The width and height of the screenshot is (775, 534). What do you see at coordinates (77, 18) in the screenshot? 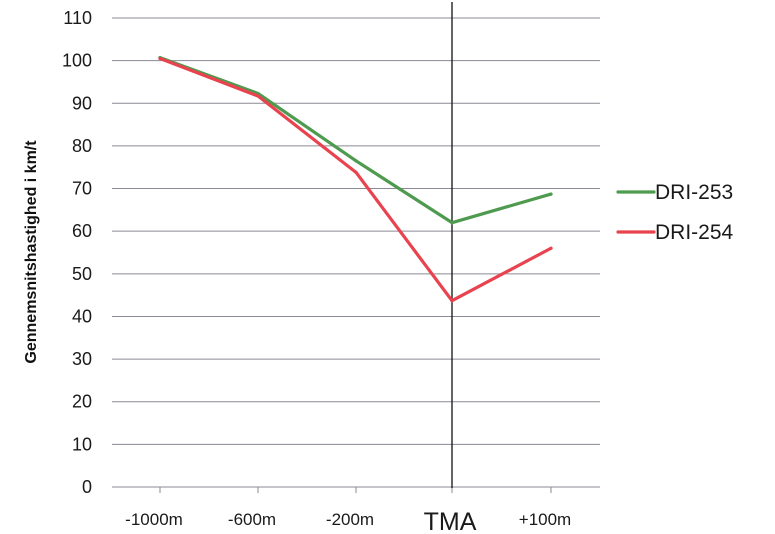
I see `y-tick-label-110: 110` at bounding box center [77, 18].